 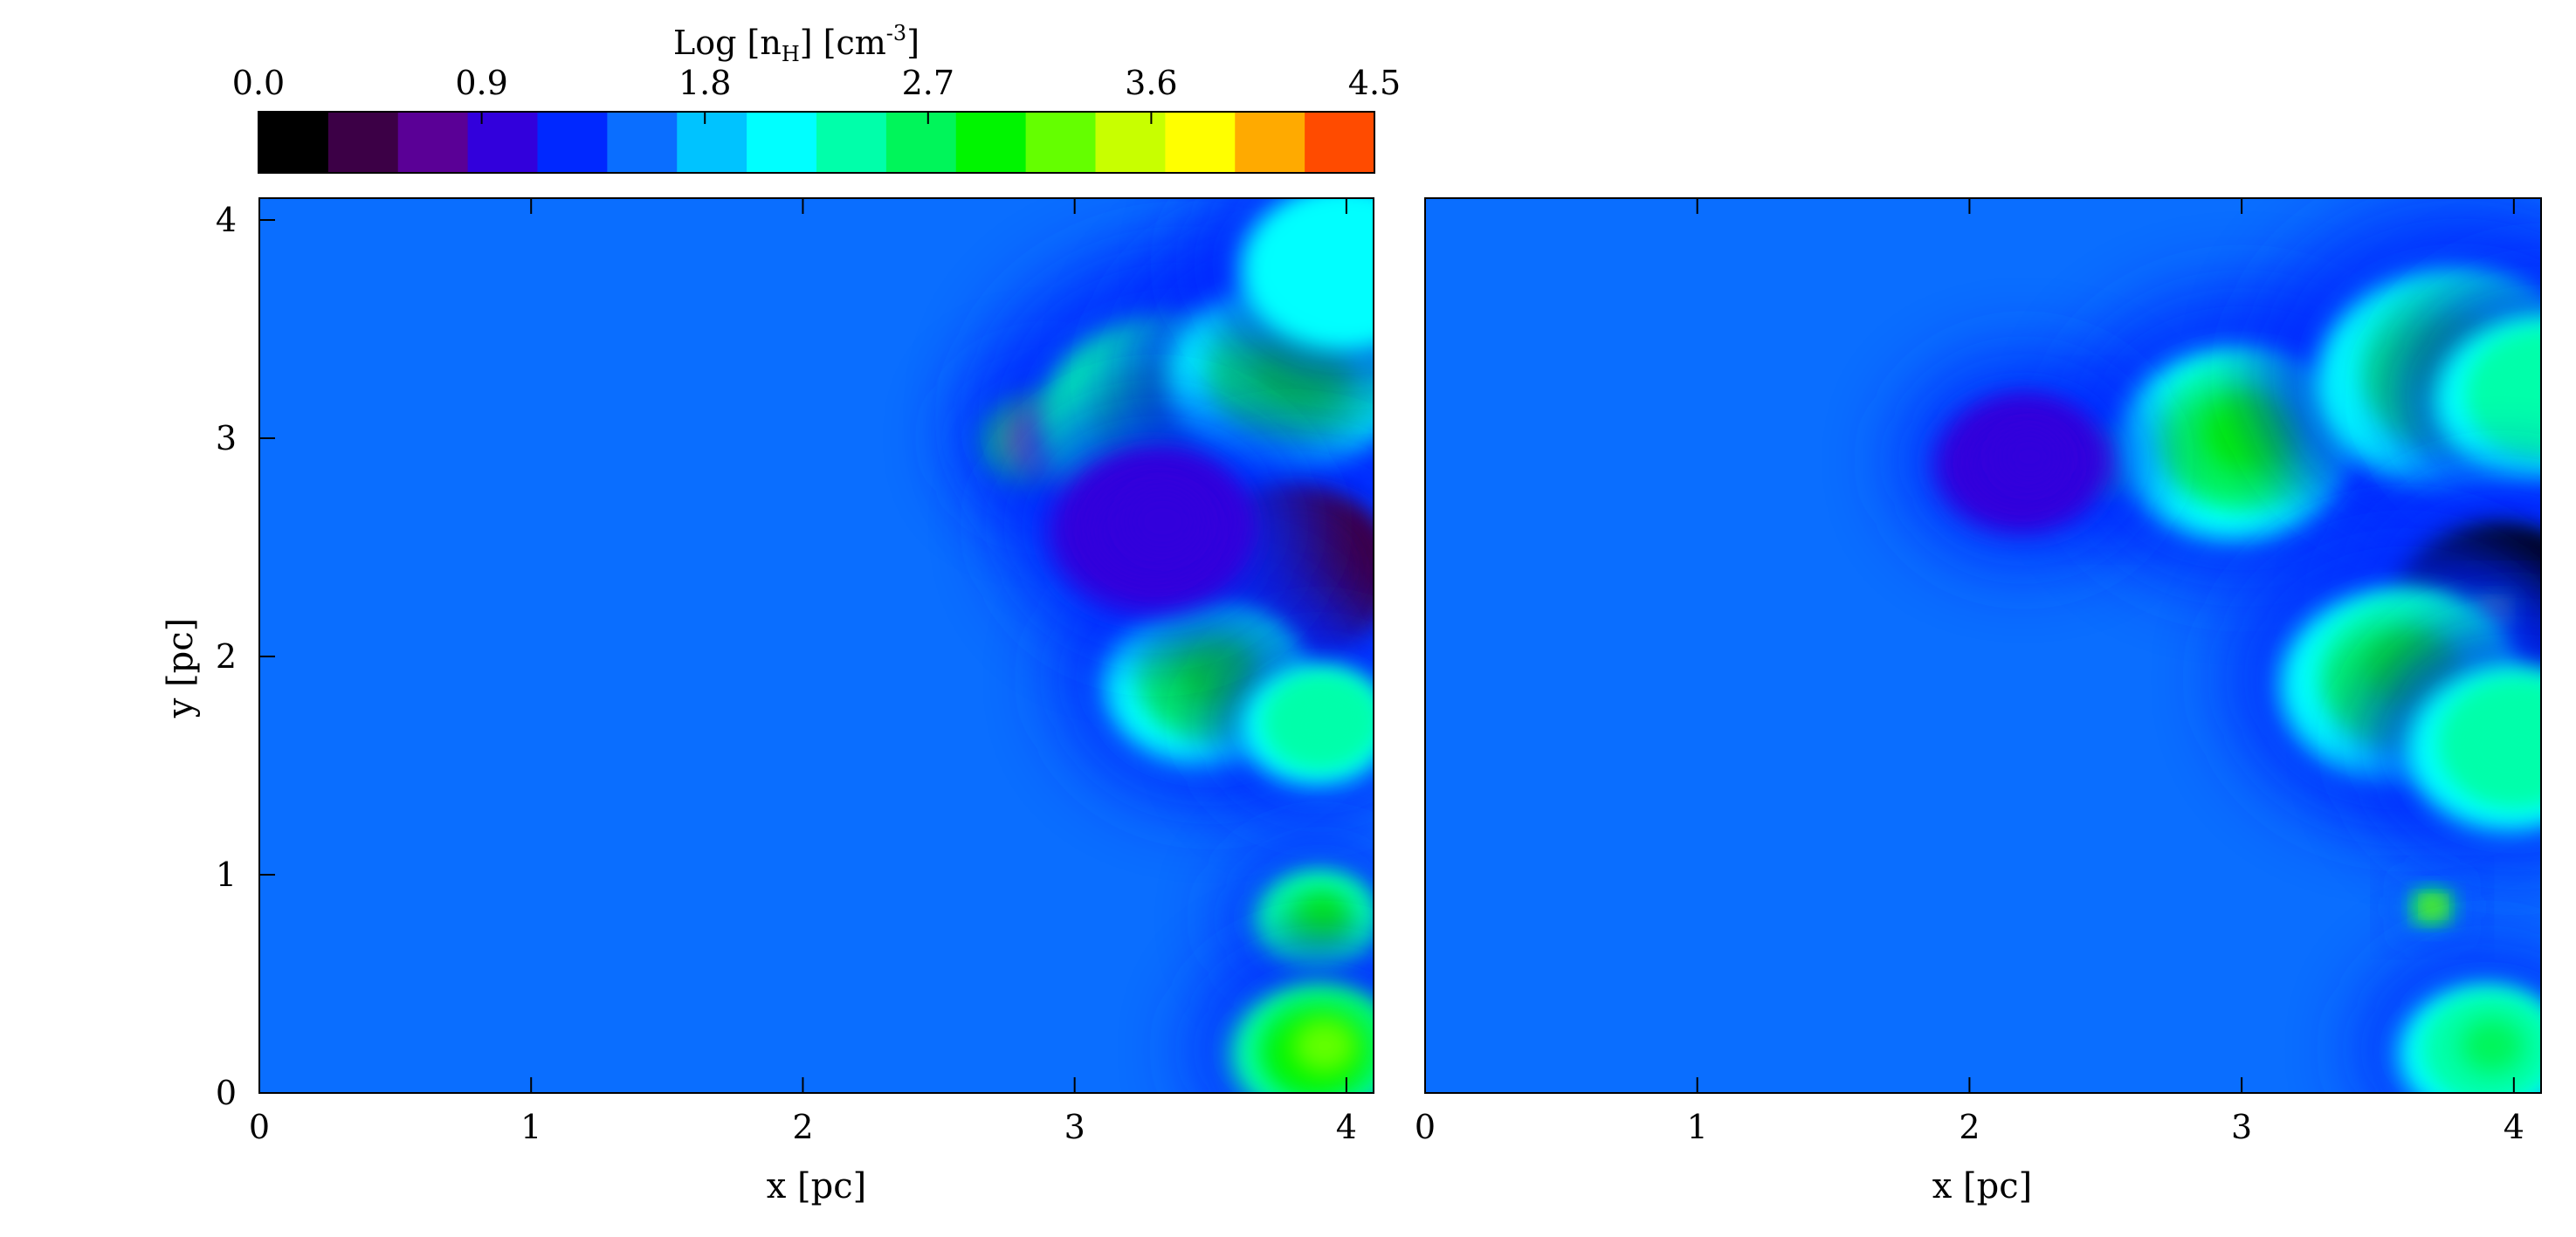 What do you see at coordinates (481, 83) in the screenshot?
I see `colorbar-tick-label: 0.9` at bounding box center [481, 83].